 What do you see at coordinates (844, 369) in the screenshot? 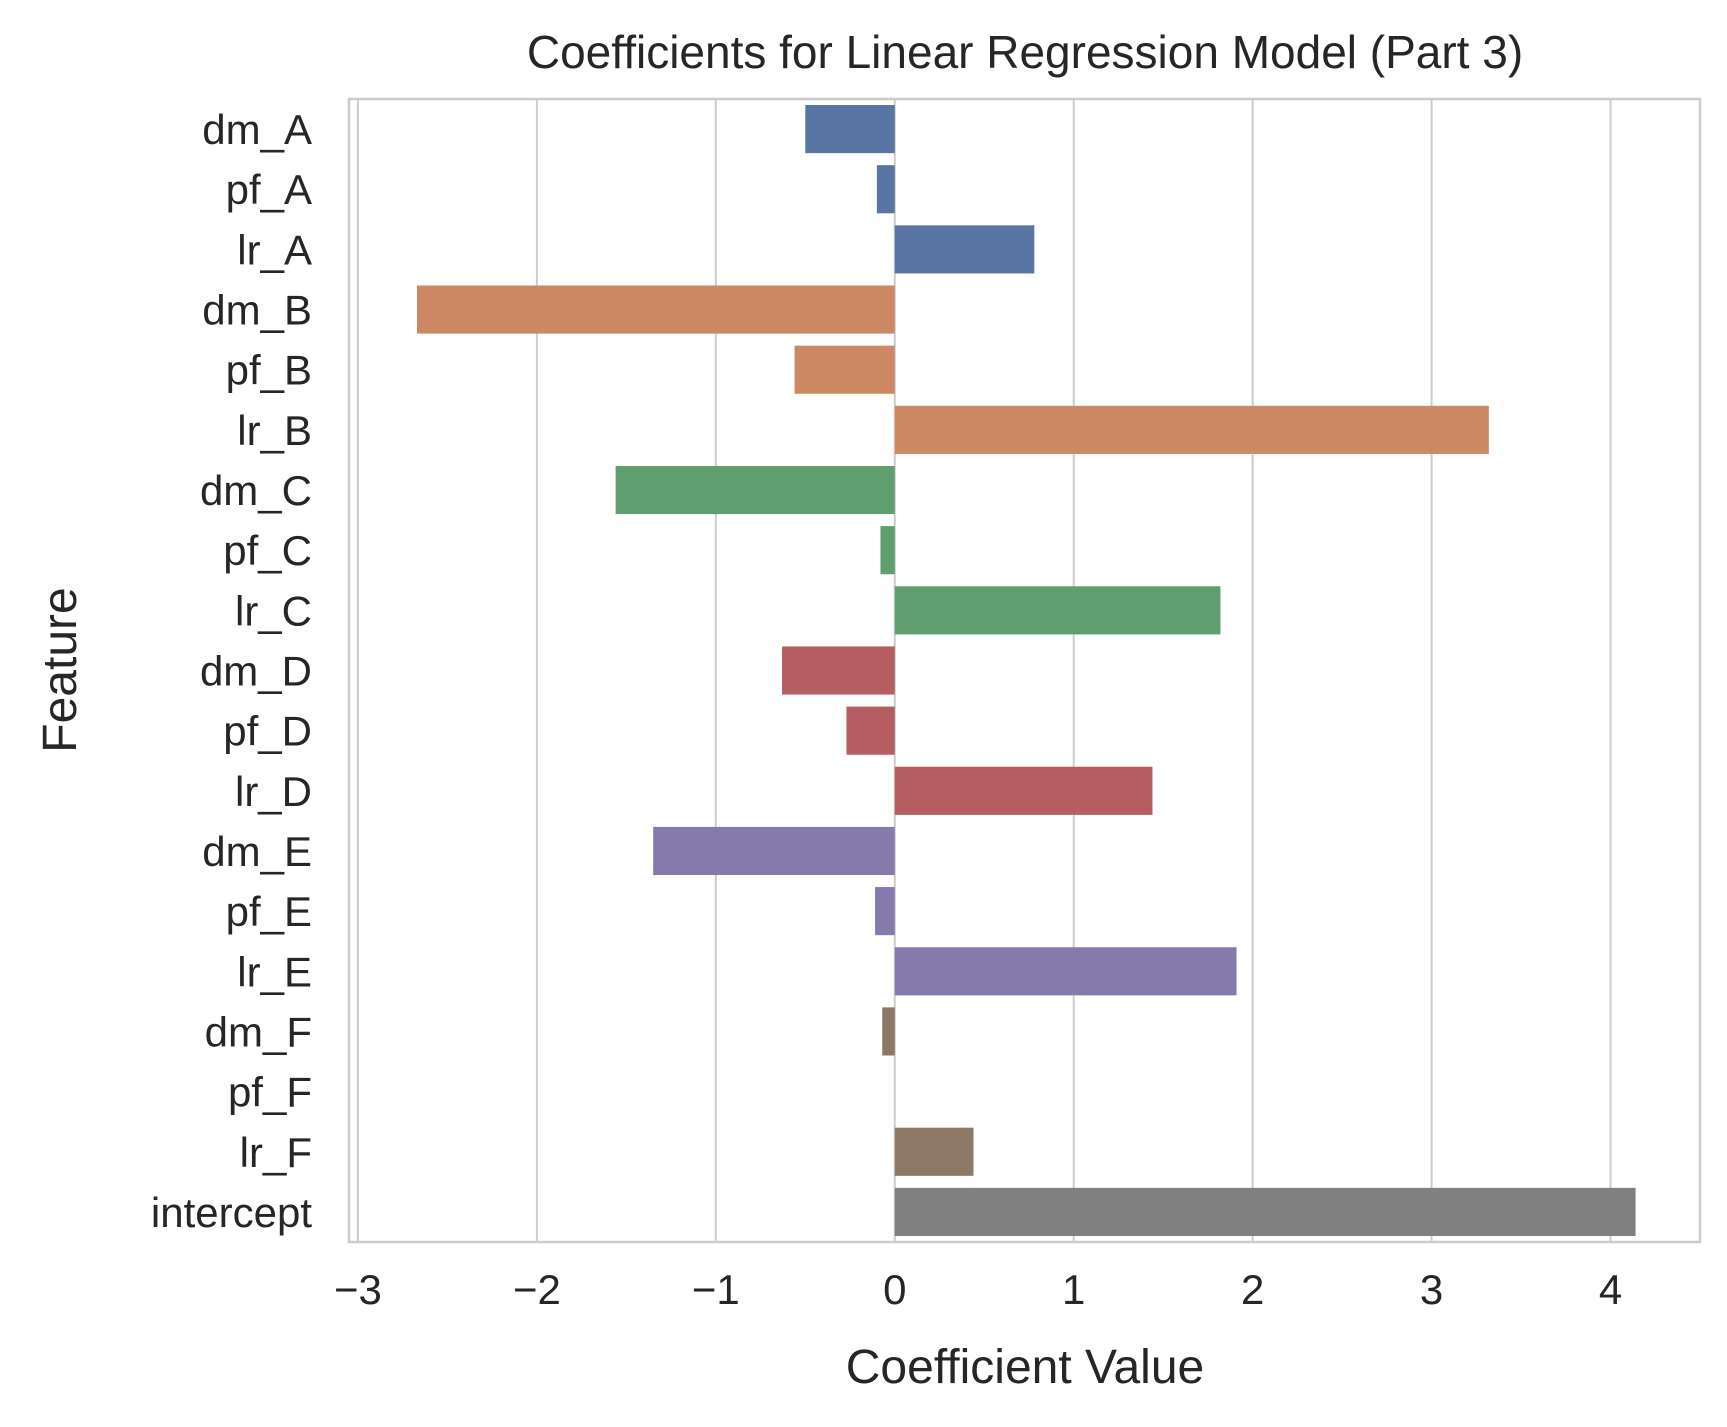
I see `bar-pf-B` at bounding box center [844, 369].